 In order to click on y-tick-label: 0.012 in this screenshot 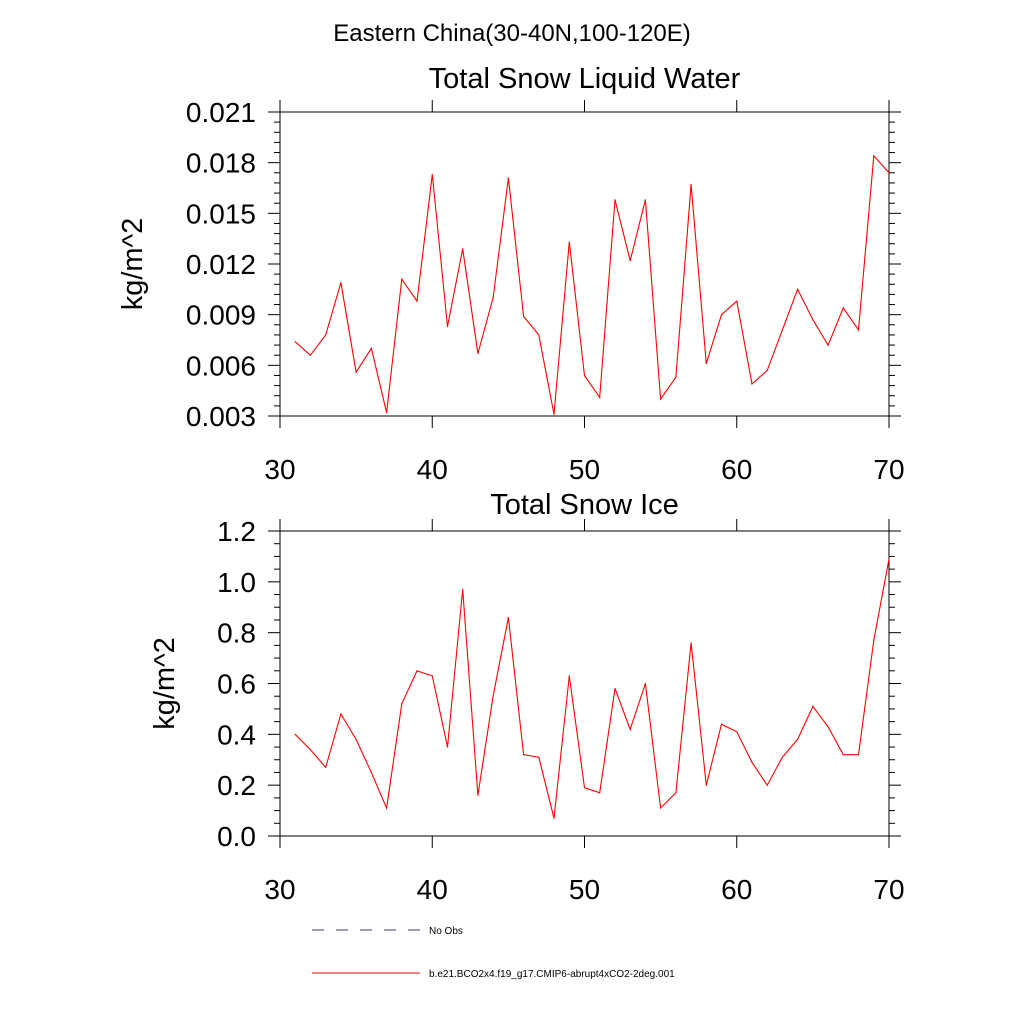, I will do `click(221, 264)`.